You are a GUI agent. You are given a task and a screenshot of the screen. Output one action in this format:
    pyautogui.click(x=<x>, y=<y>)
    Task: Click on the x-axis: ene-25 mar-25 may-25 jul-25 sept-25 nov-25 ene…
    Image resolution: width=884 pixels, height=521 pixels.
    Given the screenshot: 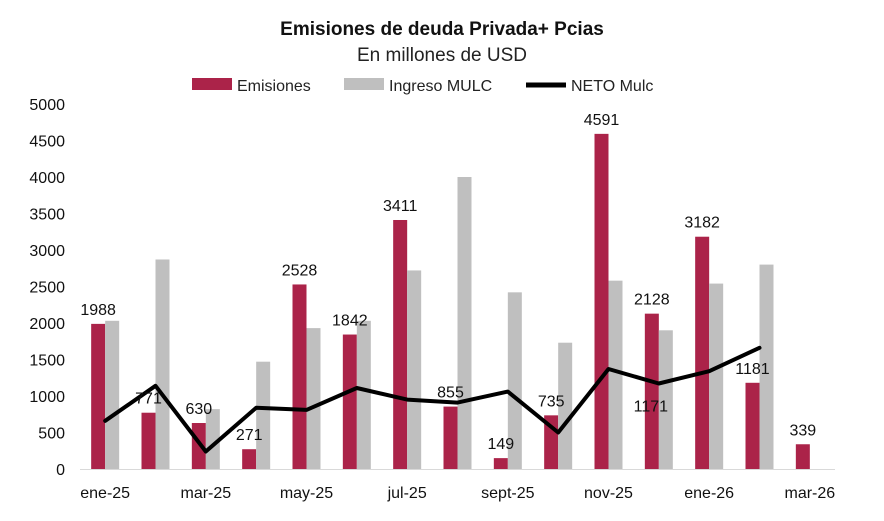 What is the action you would take?
    pyautogui.click(x=457, y=485)
    